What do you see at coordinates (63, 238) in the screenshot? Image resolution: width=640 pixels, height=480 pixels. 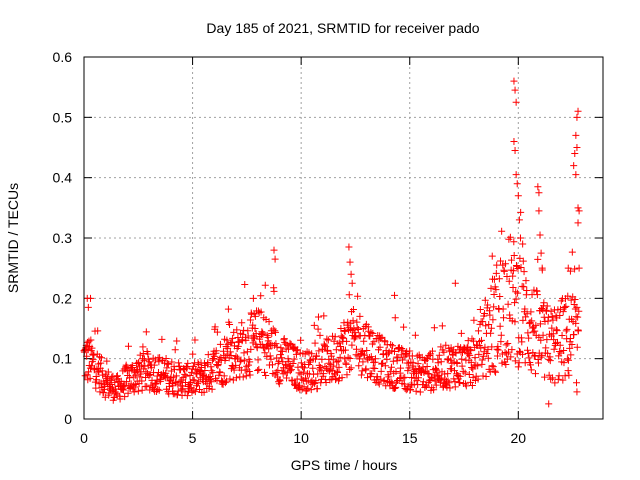 I see `y-tick-label: 0.3` at bounding box center [63, 238].